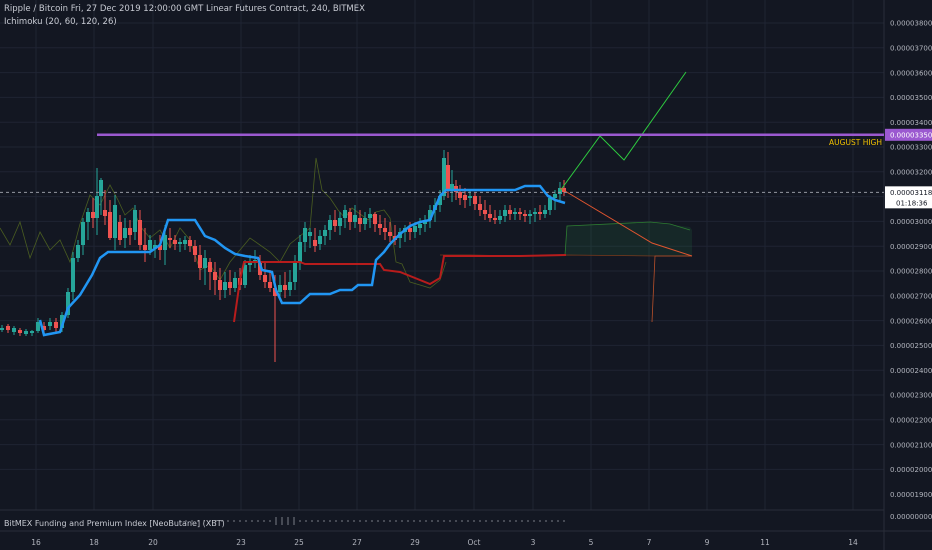 This screenshot has height=550, width=932. I want to click on price-tick-label: 0.00002000, so click(911, 470).